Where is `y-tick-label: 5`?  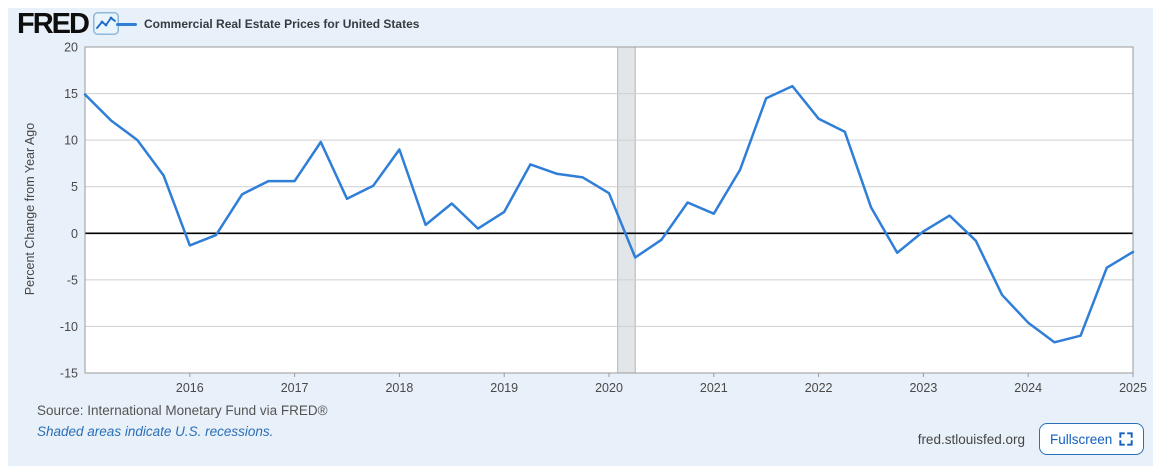 y-tick-label: 5 is located at coordinates (74, 187).